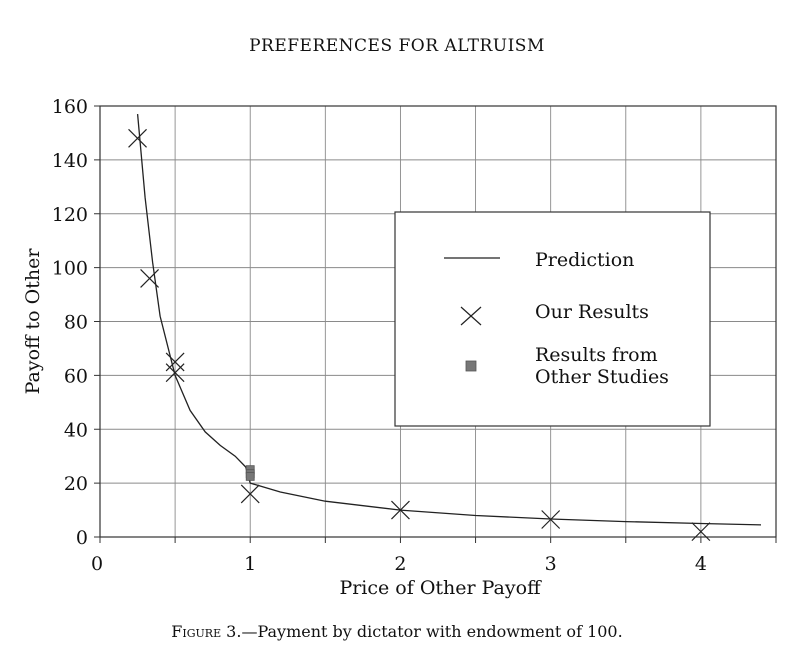 The height and width of the screenshot is (660, 794). I want to click on running-header: PREFERENCES FOR ALTRUISM, so click(397, 46).